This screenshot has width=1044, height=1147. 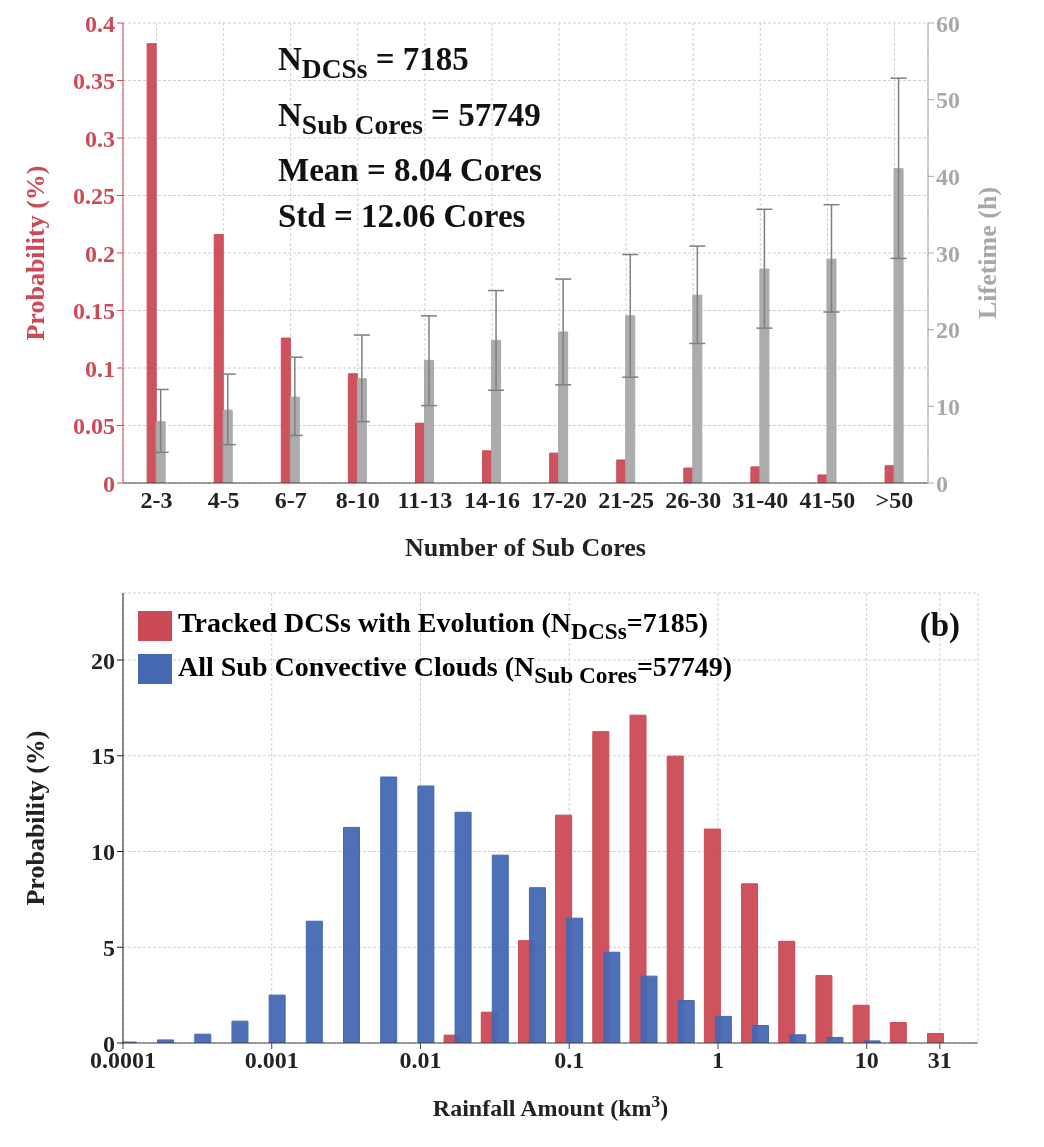 I want to click on y2-tick-label: 30, so click(x=948, y=253).